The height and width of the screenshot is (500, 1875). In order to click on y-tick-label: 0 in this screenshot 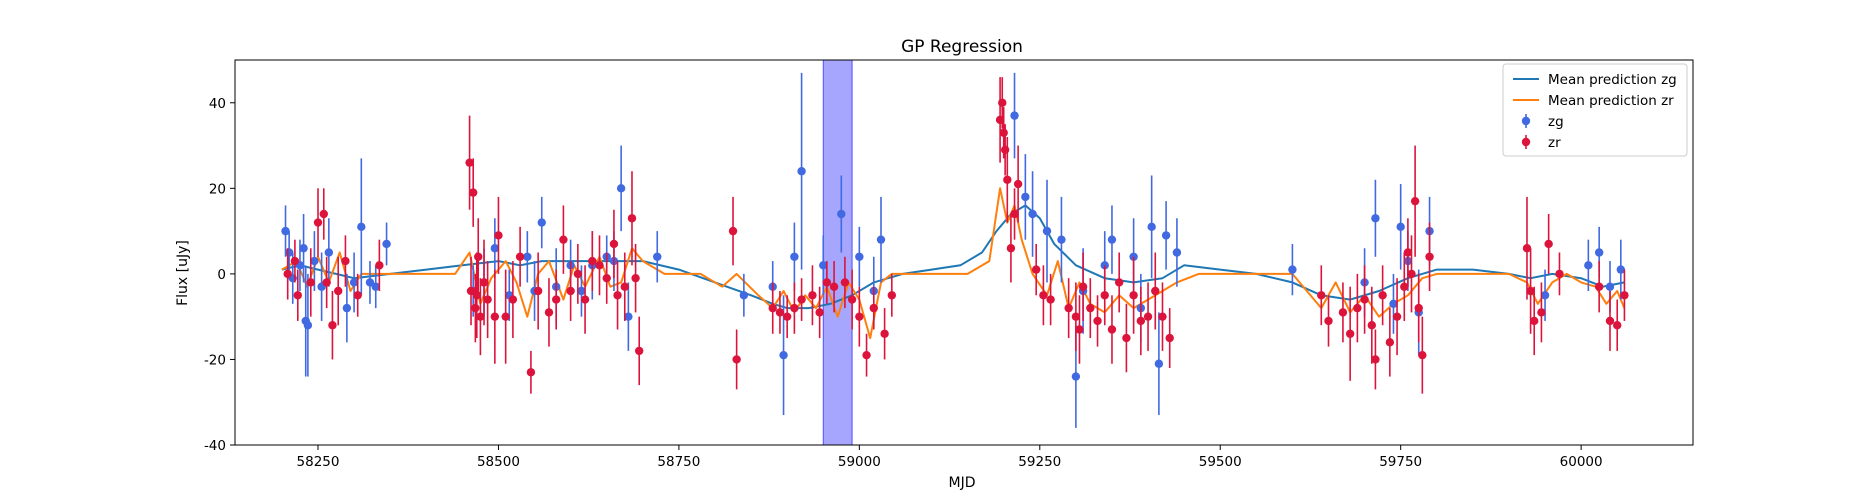, I will do `click(221, 275)`.